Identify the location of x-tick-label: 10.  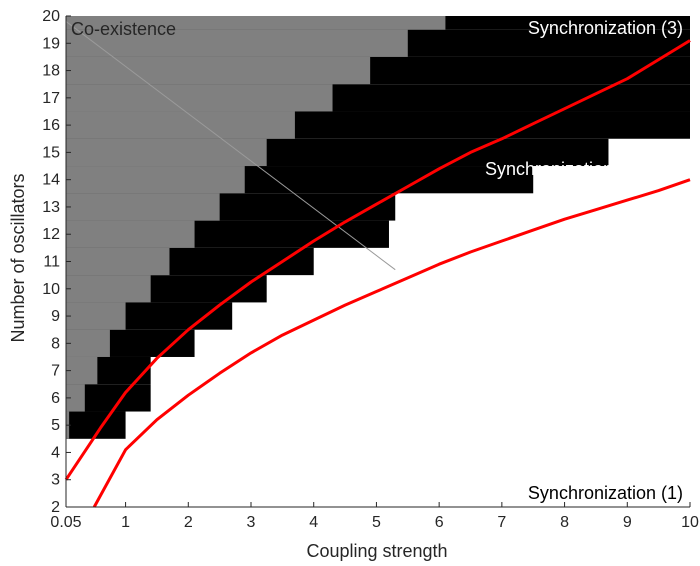
(690, 522).